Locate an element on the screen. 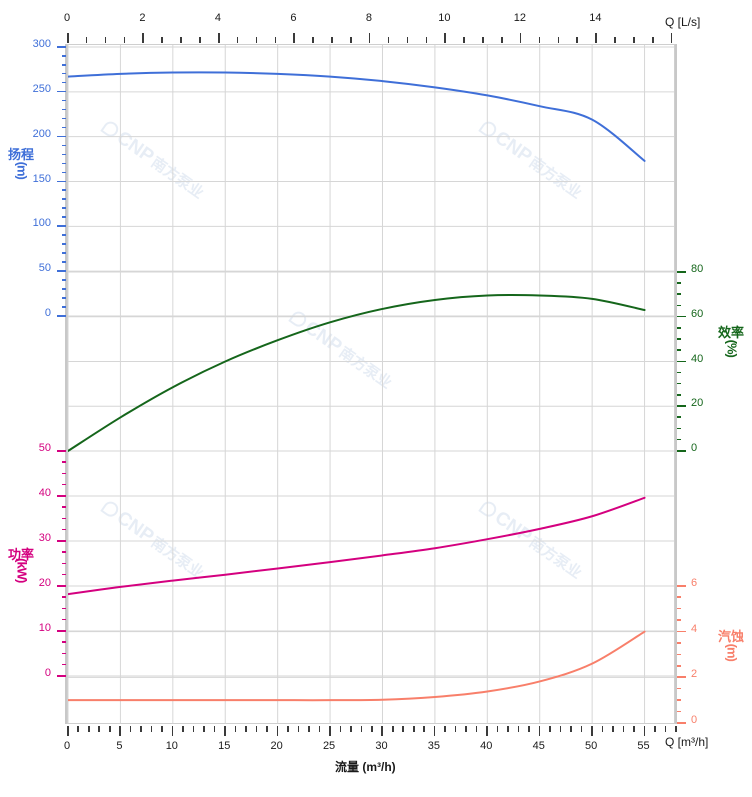 This screenshot has height=797, width=752. series-curve-npsh is located at coordinates (357, 666).